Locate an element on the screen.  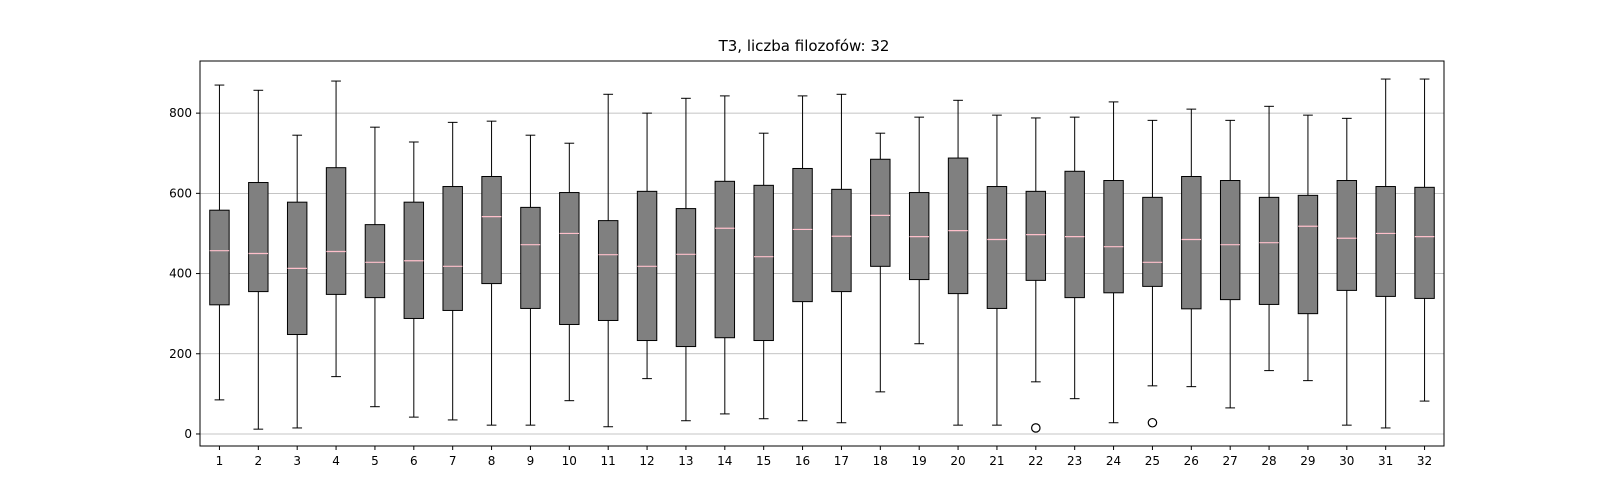
x-tick-label-11: 11 is located at coordinates (608, 461).